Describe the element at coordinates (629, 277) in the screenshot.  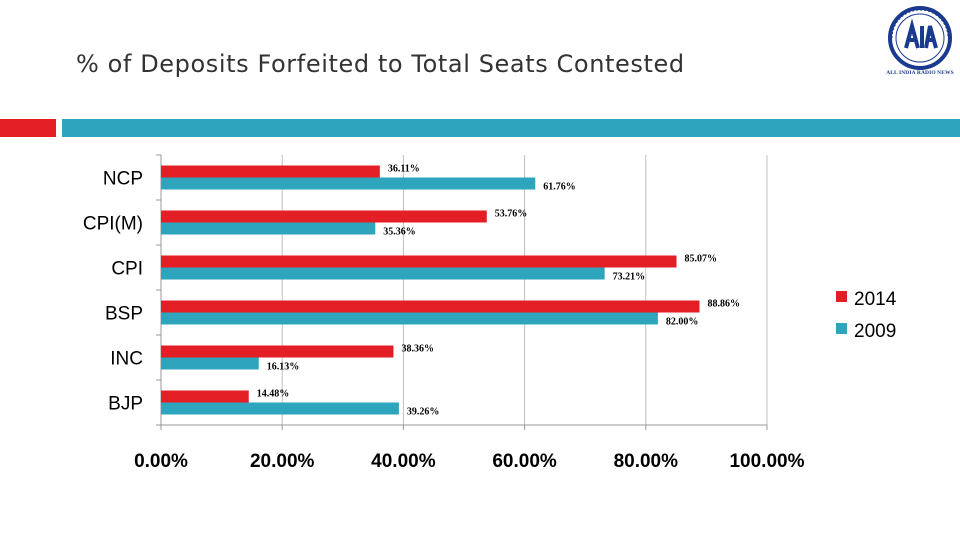
I see `data-label: 73.21%` at that location.